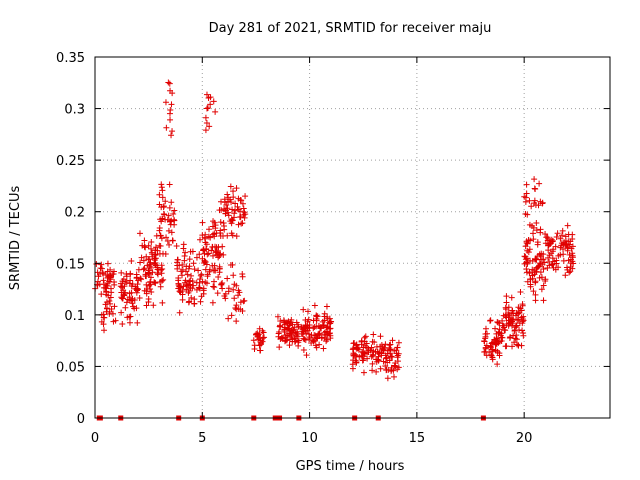 Image resolution: width=640 pixels, height=480 pixels. Describe the element at coordinates (350, 466) in the screenshot. I see `x-axis-title: GPS time / hours` at that location.